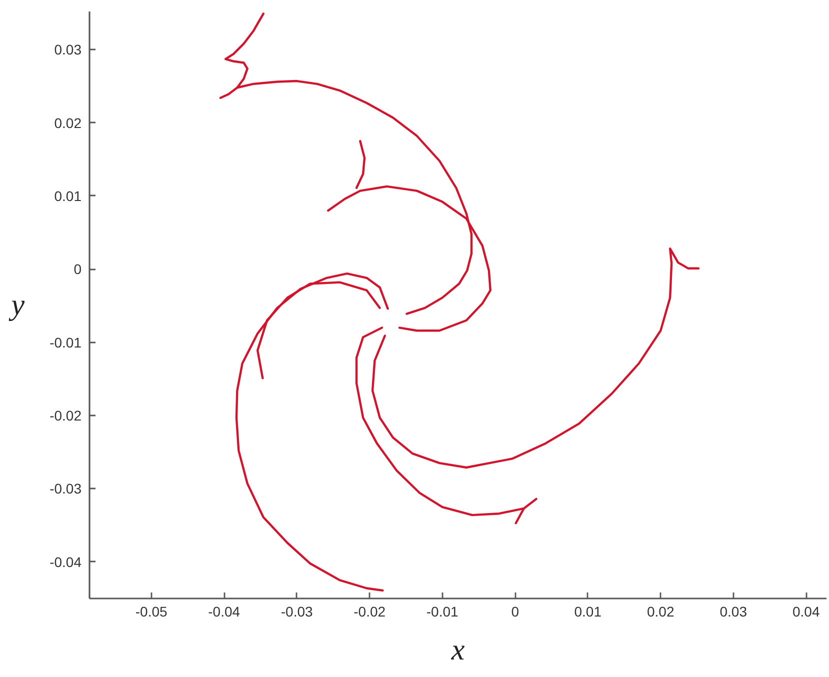 The width and height of the screenshot is (829, 677). Describe the element at coordinates (66, 488) in the screenshot. I see `y-tick-label: -0.03` at that location.